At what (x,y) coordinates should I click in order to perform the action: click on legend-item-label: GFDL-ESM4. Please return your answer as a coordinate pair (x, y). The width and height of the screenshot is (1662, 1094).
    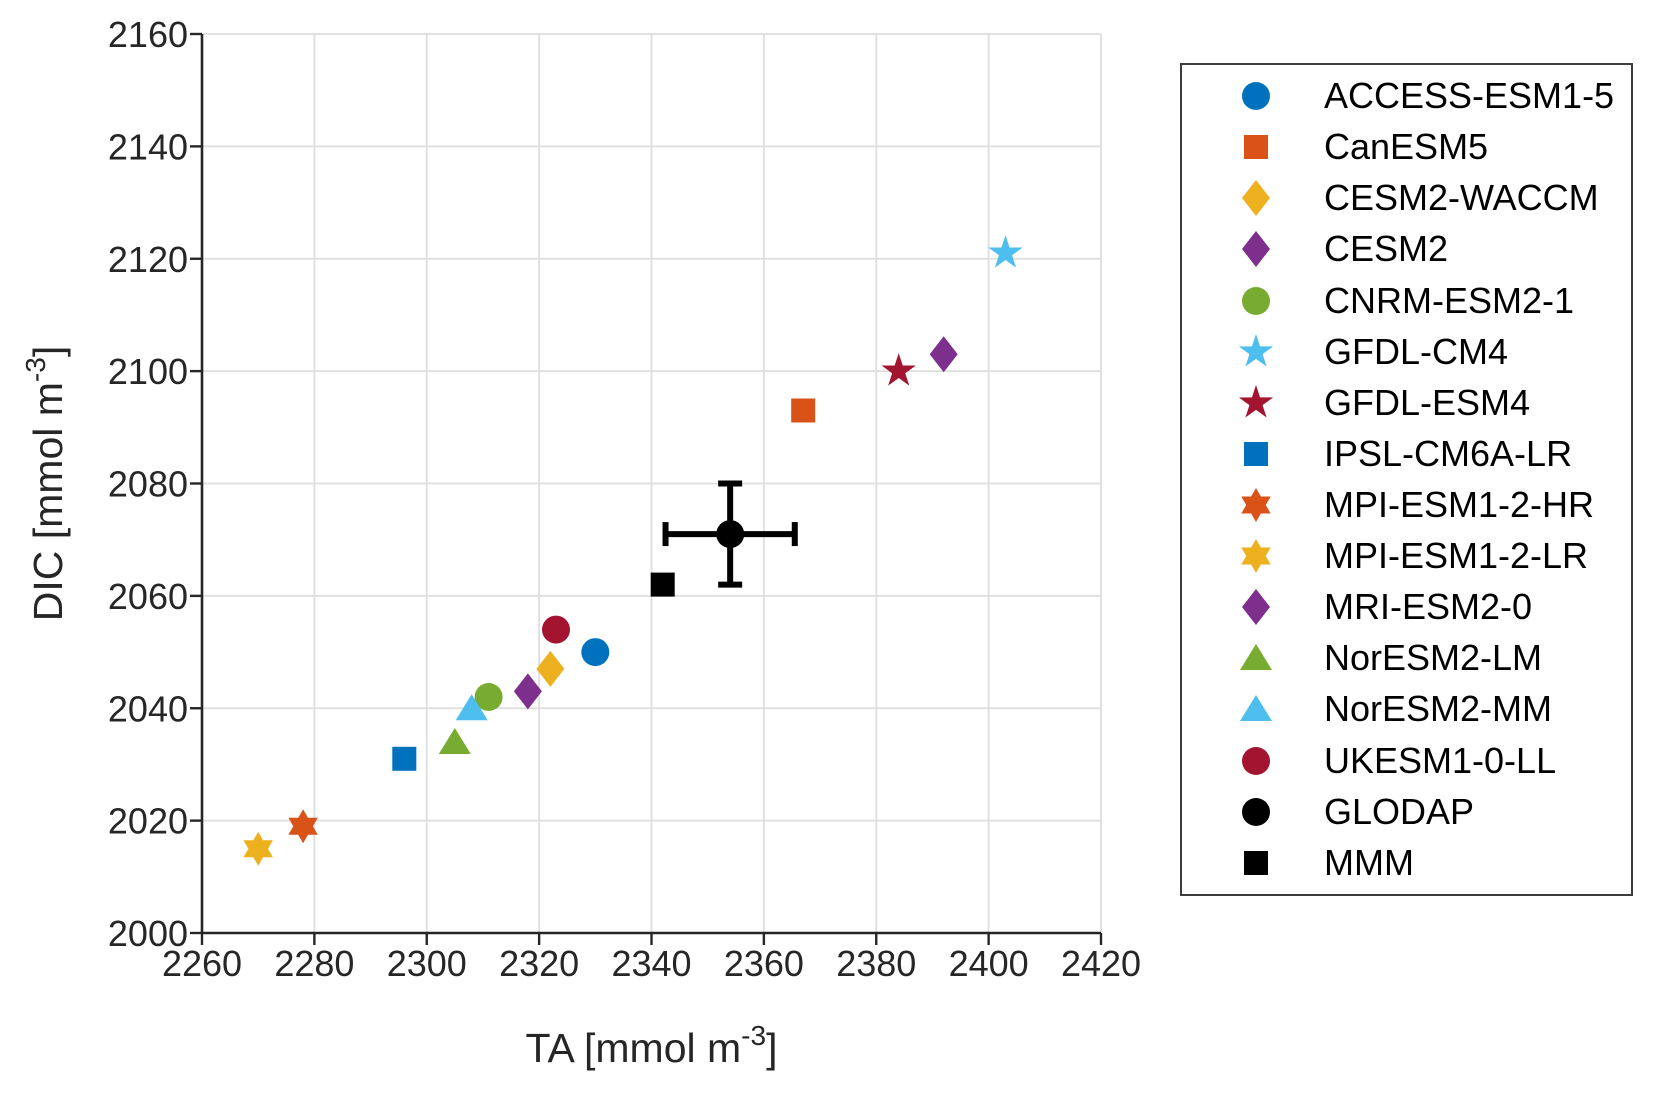
    Looking at the image, I should click on (1427, 402).